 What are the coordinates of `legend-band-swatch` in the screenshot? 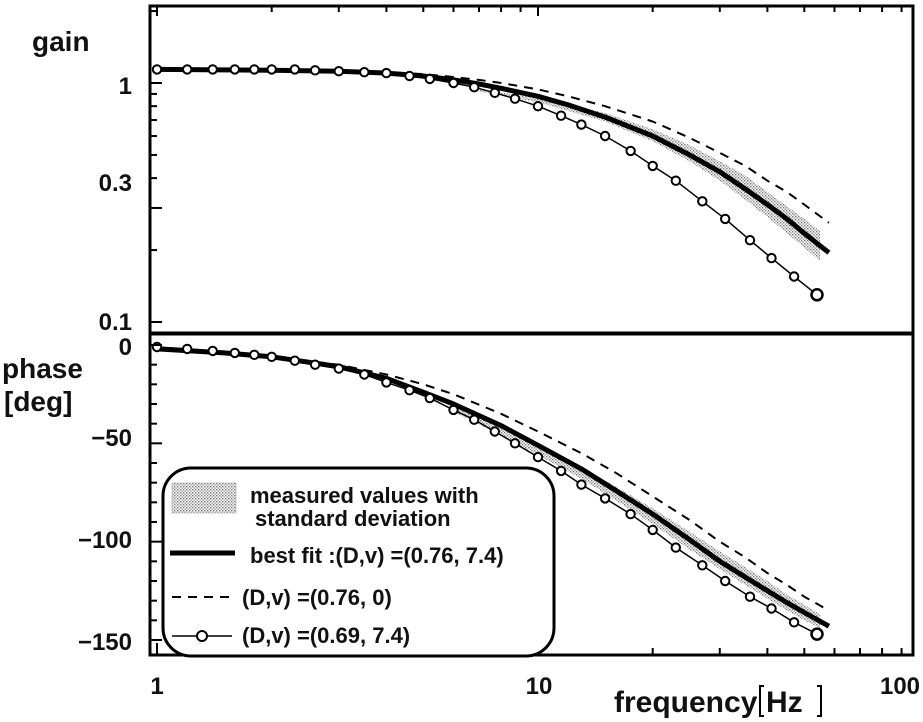 It's located at (204, 498).